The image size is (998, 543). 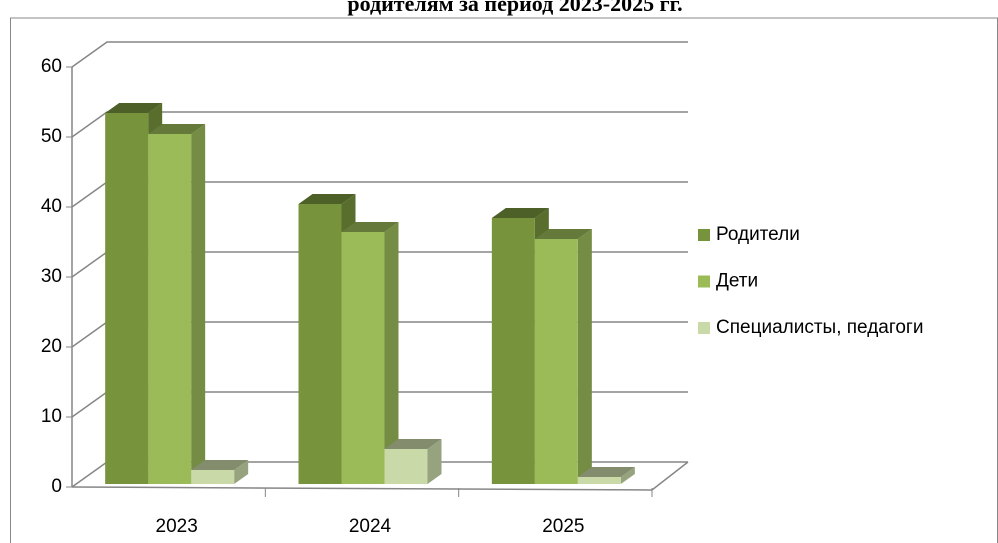 What do you see at coordinates (51, 276) in the screenshot?
I see `y-tick-label: 30` at bounding box center [51, 276].